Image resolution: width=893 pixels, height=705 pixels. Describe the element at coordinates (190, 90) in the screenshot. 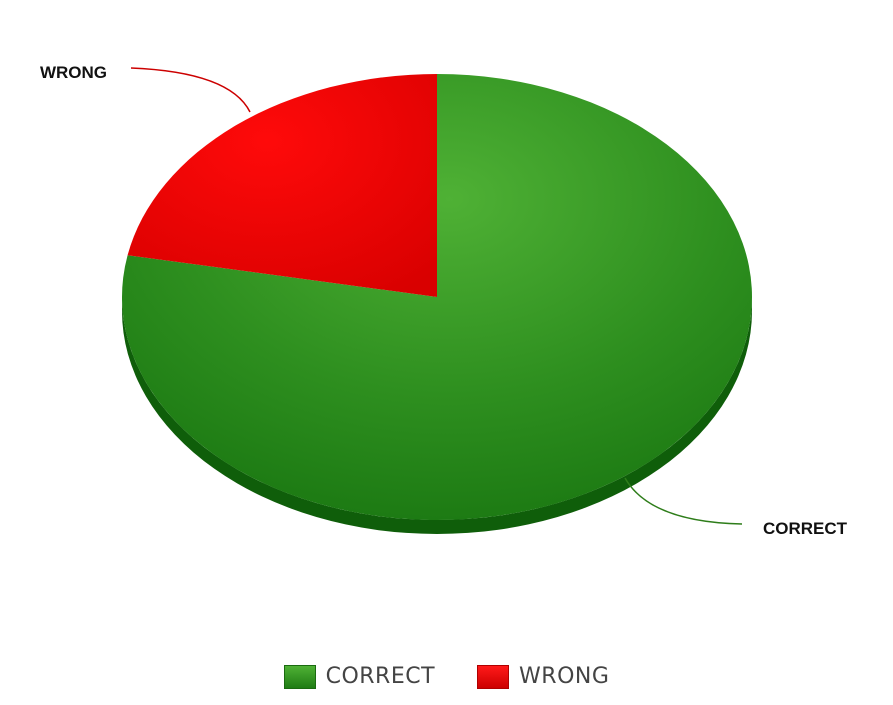

I see `connector-wrong` at that location.